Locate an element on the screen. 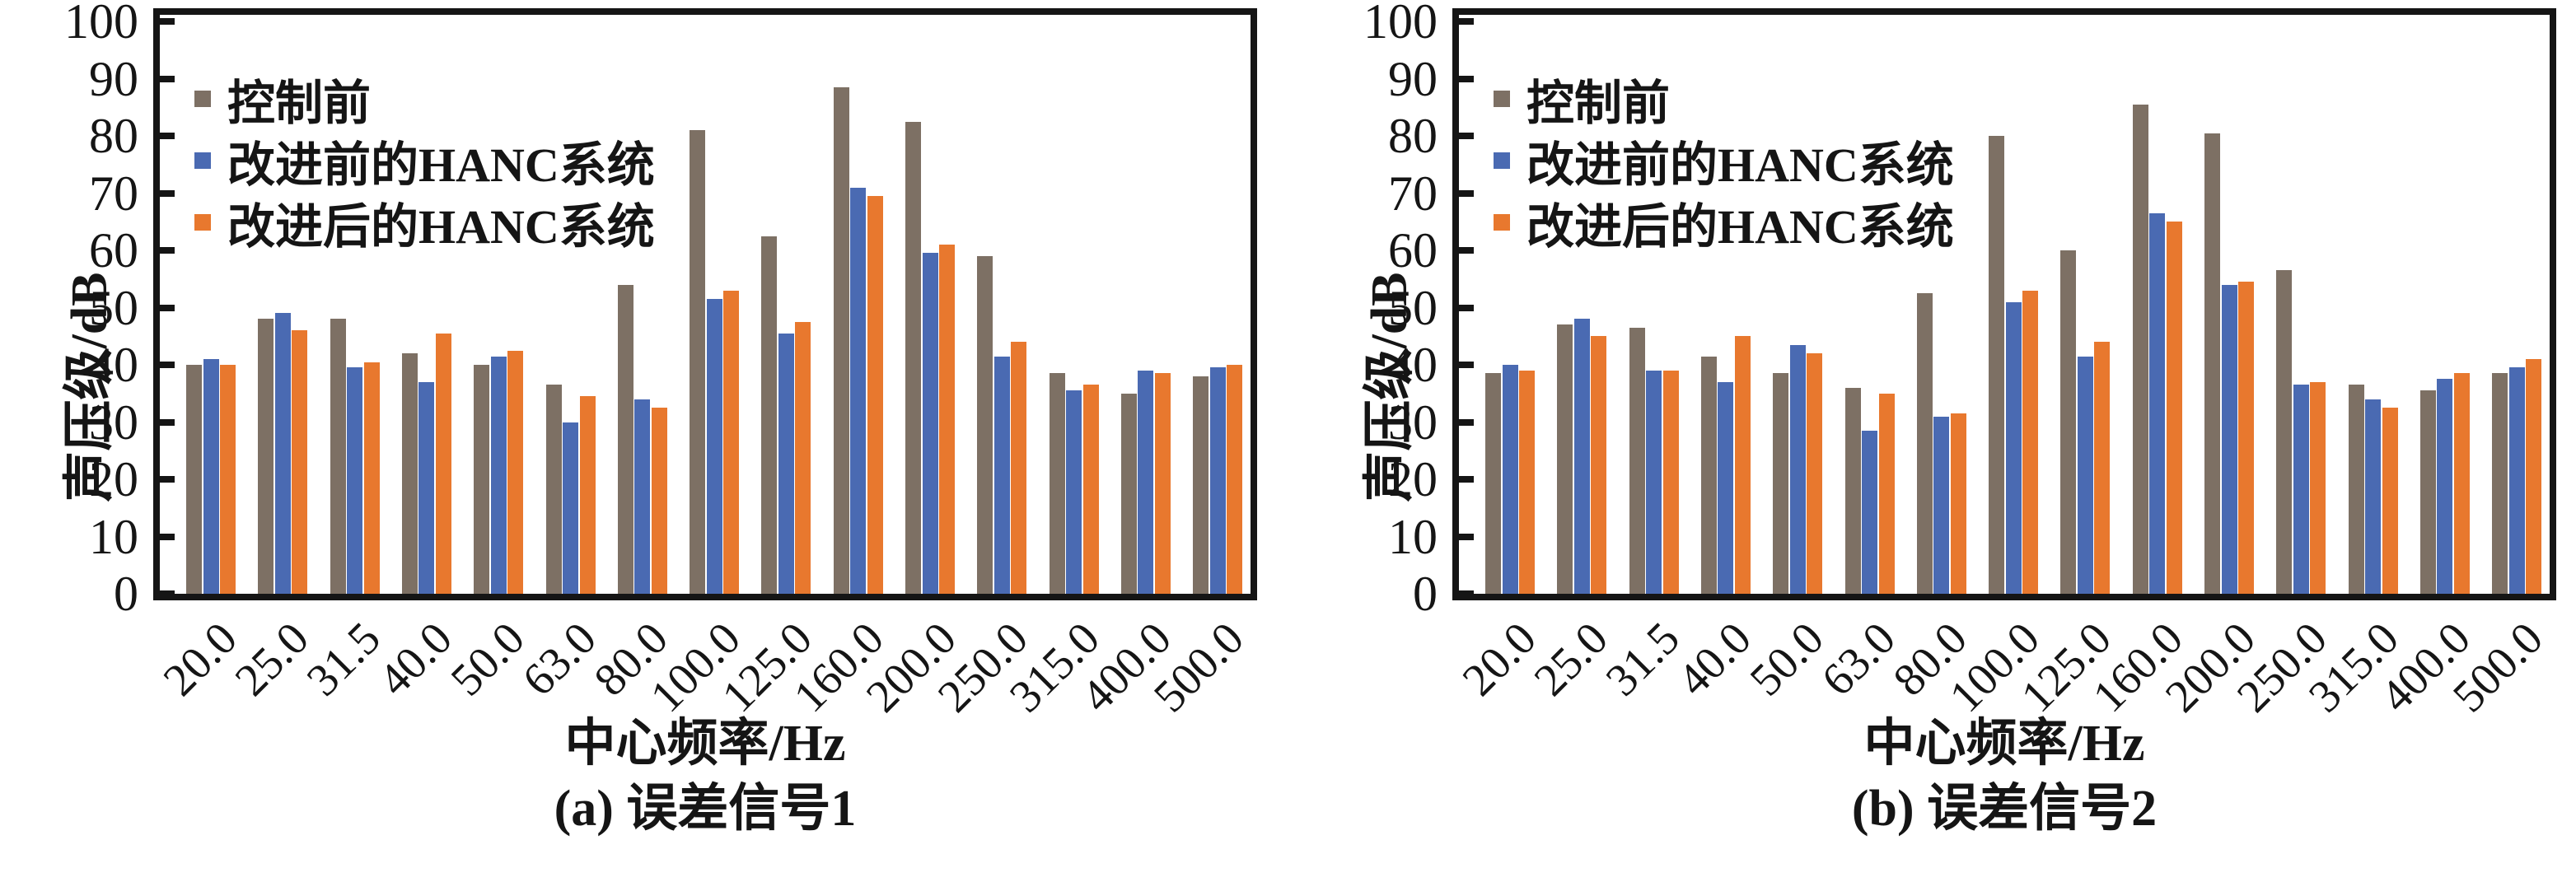 The width and height of the screenshot is (2576, 882). bar-before-control-315.0 is located at coordinates (2356, 489).